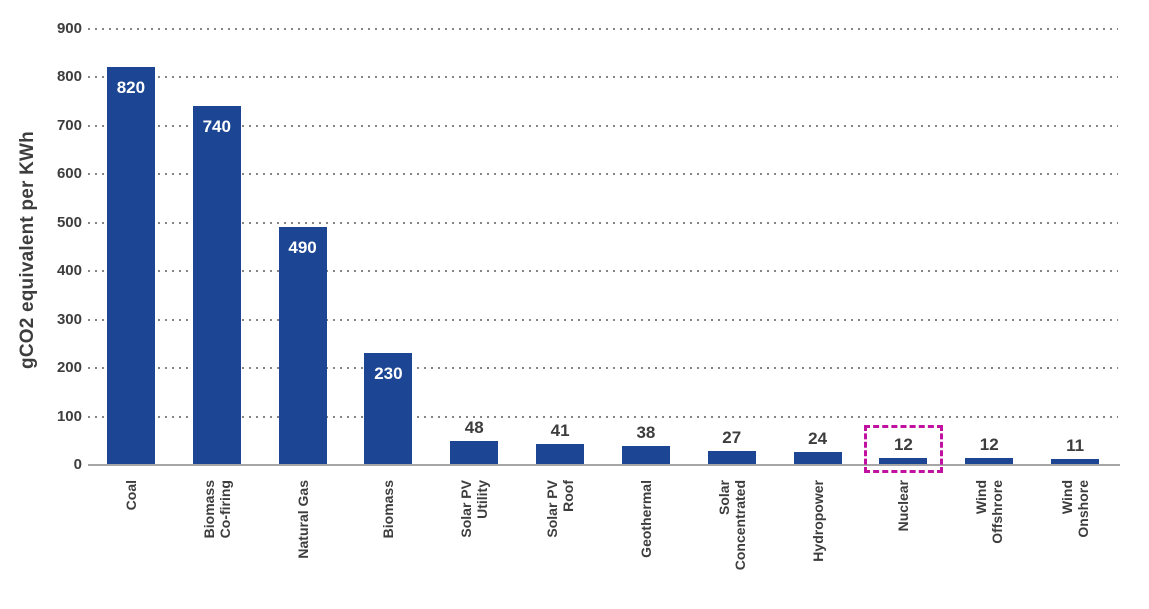 The height and width of the screenshot is (609, 1149). I want to click on bar-wind-onshore, so click(1075, 461).